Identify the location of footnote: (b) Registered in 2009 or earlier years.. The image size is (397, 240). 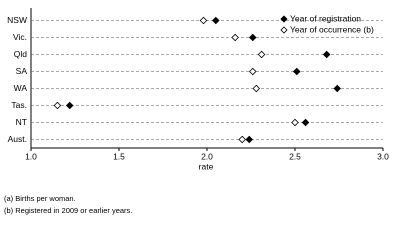
(68, 210).